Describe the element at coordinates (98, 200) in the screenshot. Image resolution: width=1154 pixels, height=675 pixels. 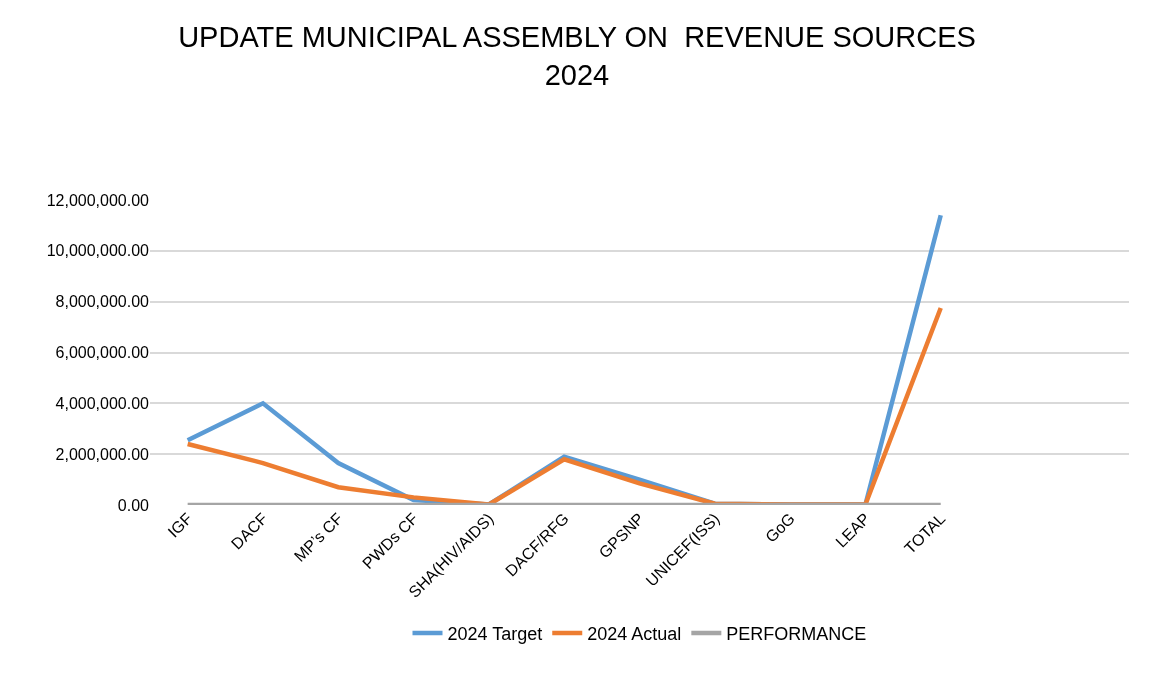
I see `y-tick-label: 12,000,000.00` at that location.